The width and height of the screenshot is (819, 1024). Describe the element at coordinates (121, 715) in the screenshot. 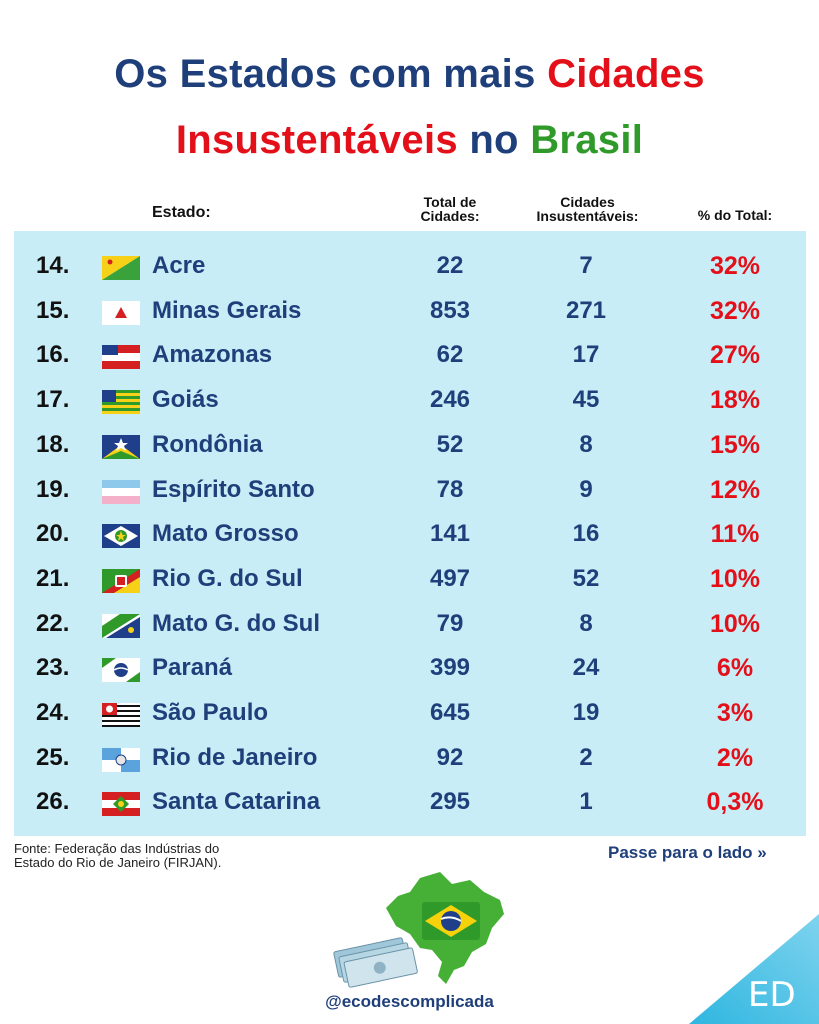

I see `sao-paulo-flag-icon` at that location.